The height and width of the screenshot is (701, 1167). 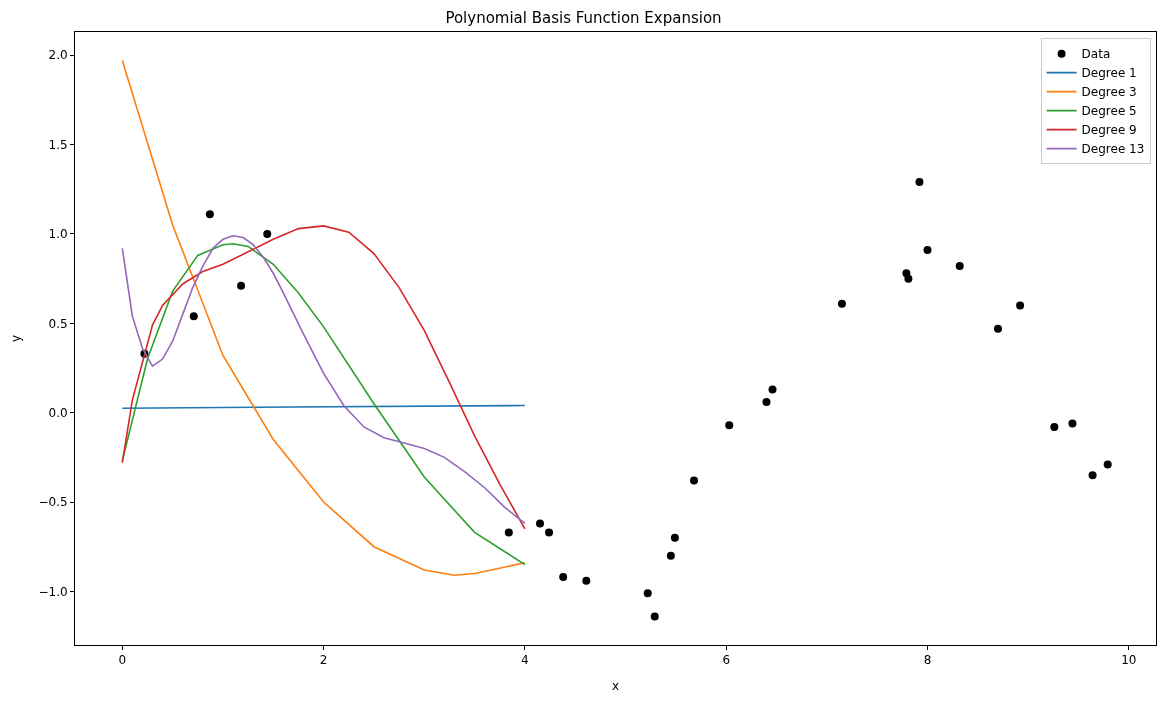 What do you see at coordinates (583, 17) in the screenshot?
I see `chart-title: Polynomial Basis Function Expansion` at bounding box center [583, 17].